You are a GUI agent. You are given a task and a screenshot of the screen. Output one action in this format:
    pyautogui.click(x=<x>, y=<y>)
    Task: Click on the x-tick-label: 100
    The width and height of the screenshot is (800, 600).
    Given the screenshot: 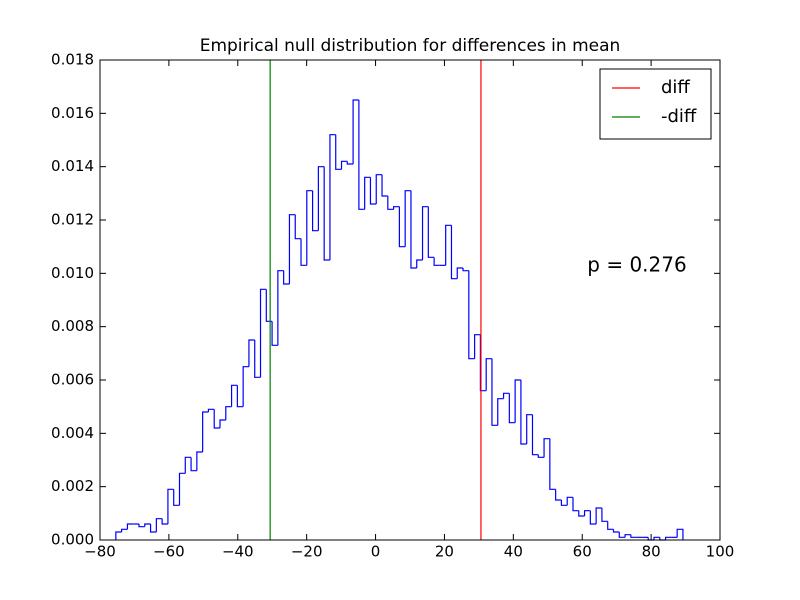 What is the action you would take?
    pyautogui.click(x=720, y=552)
    